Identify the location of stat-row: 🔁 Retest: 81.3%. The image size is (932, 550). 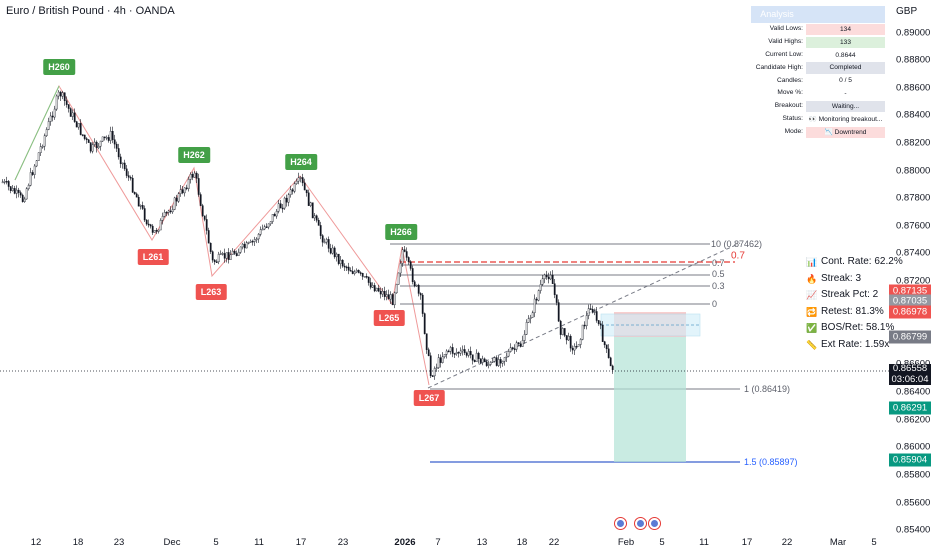
(854, 312).